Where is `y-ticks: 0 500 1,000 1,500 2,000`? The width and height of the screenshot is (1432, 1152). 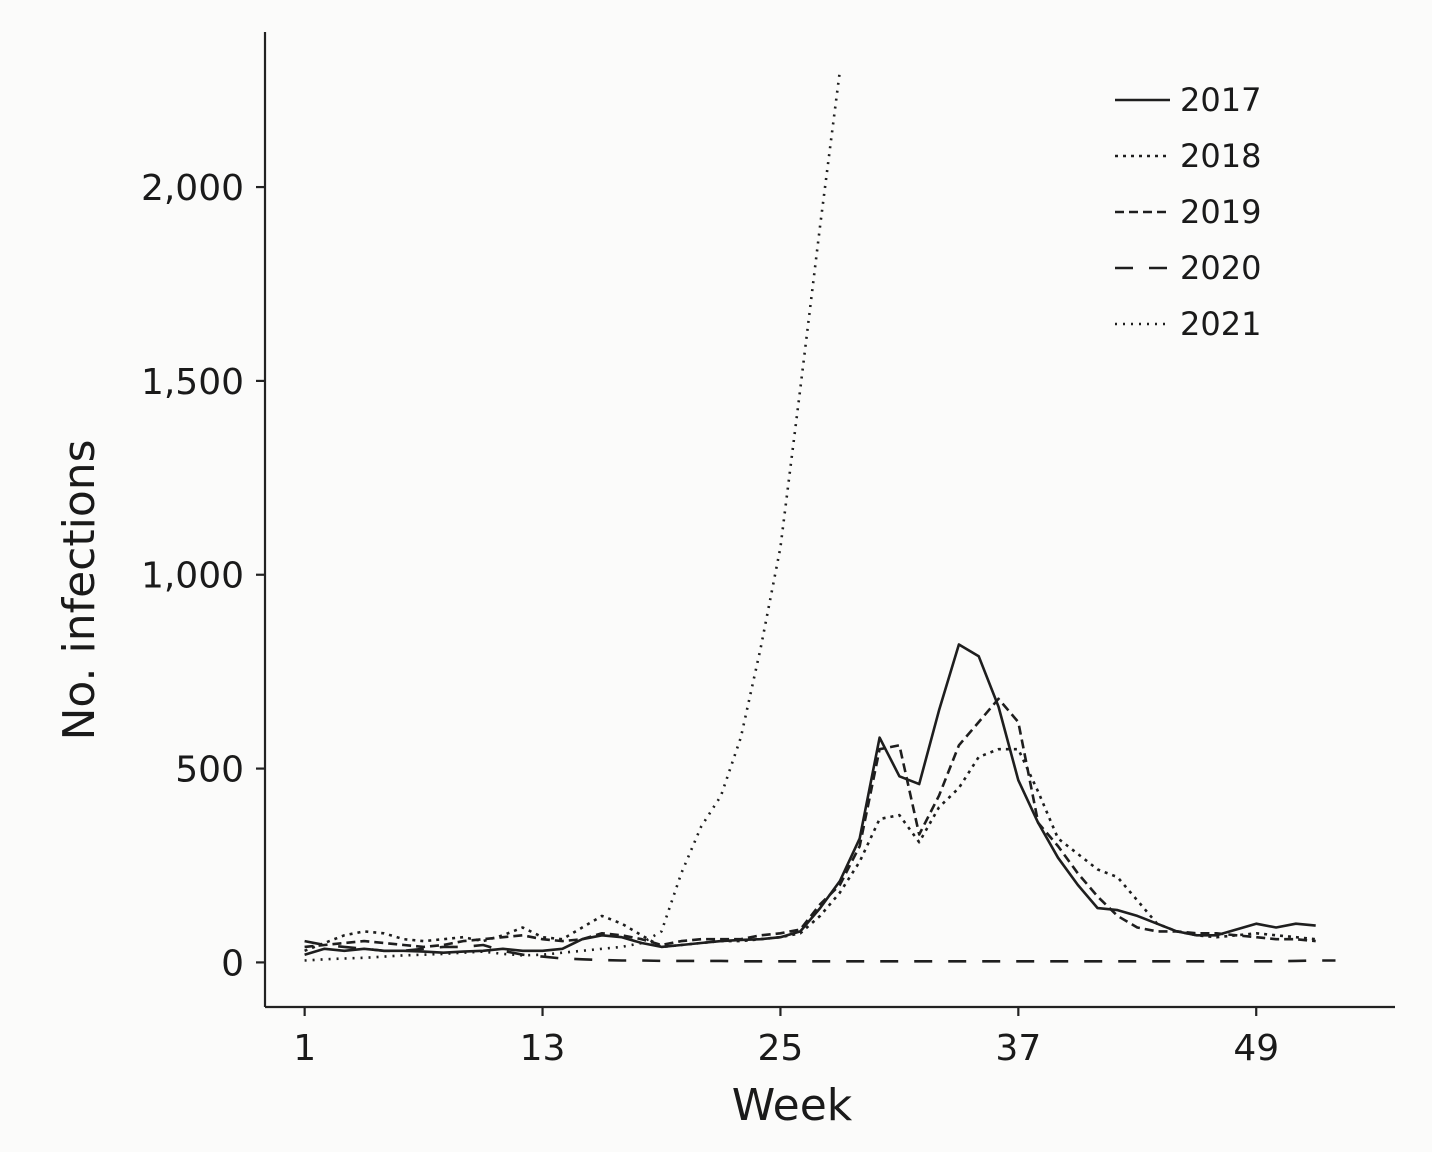 y-ticks: 0 500 1,000 1,500 2,000 is located at coordinates (203, 576).